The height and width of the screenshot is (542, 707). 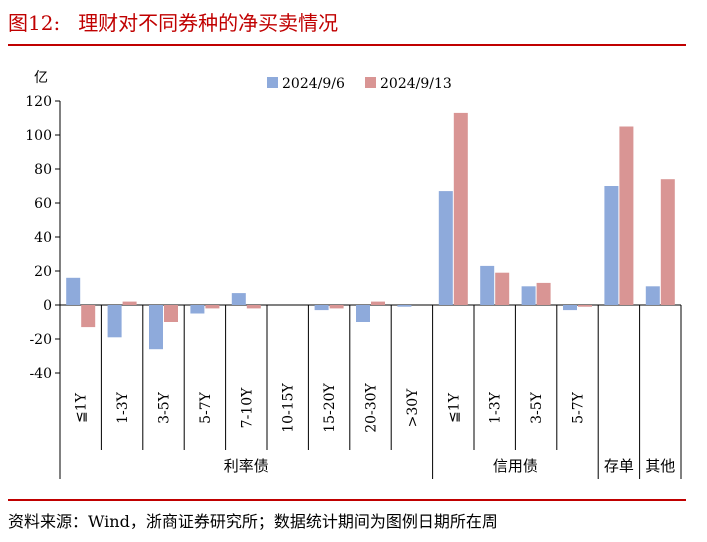 I want to click on y-tick-label: 0, so click(x=47, y=306).